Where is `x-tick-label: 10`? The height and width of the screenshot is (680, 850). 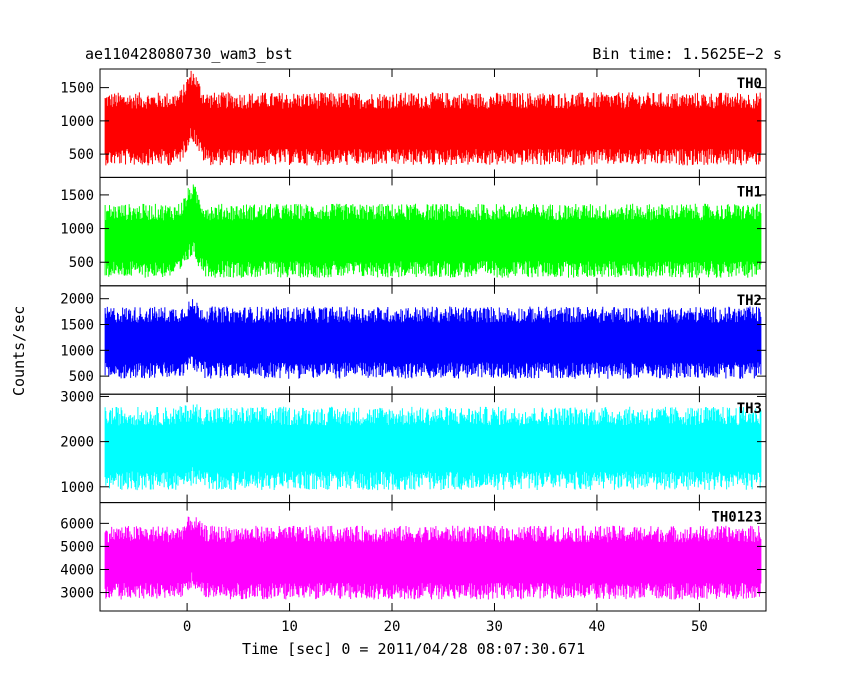 x-tick-label: 10 is located at coordinates (289, 627).